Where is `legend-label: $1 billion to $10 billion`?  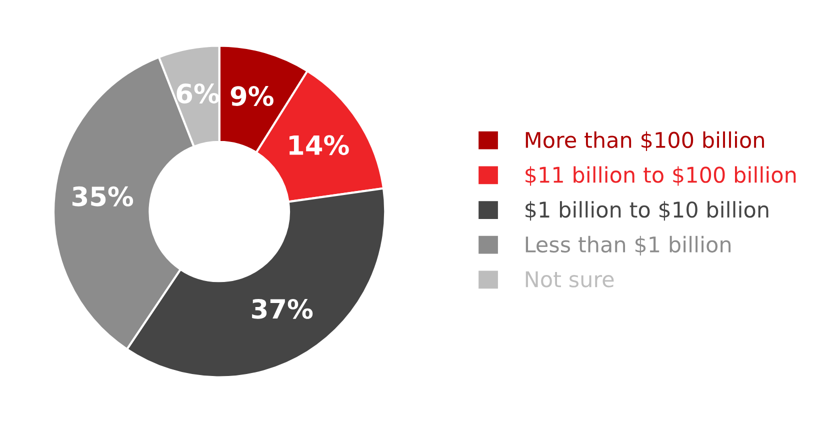
legend-label: $1 billion to $10 billion is located at coordinates (647, 211).